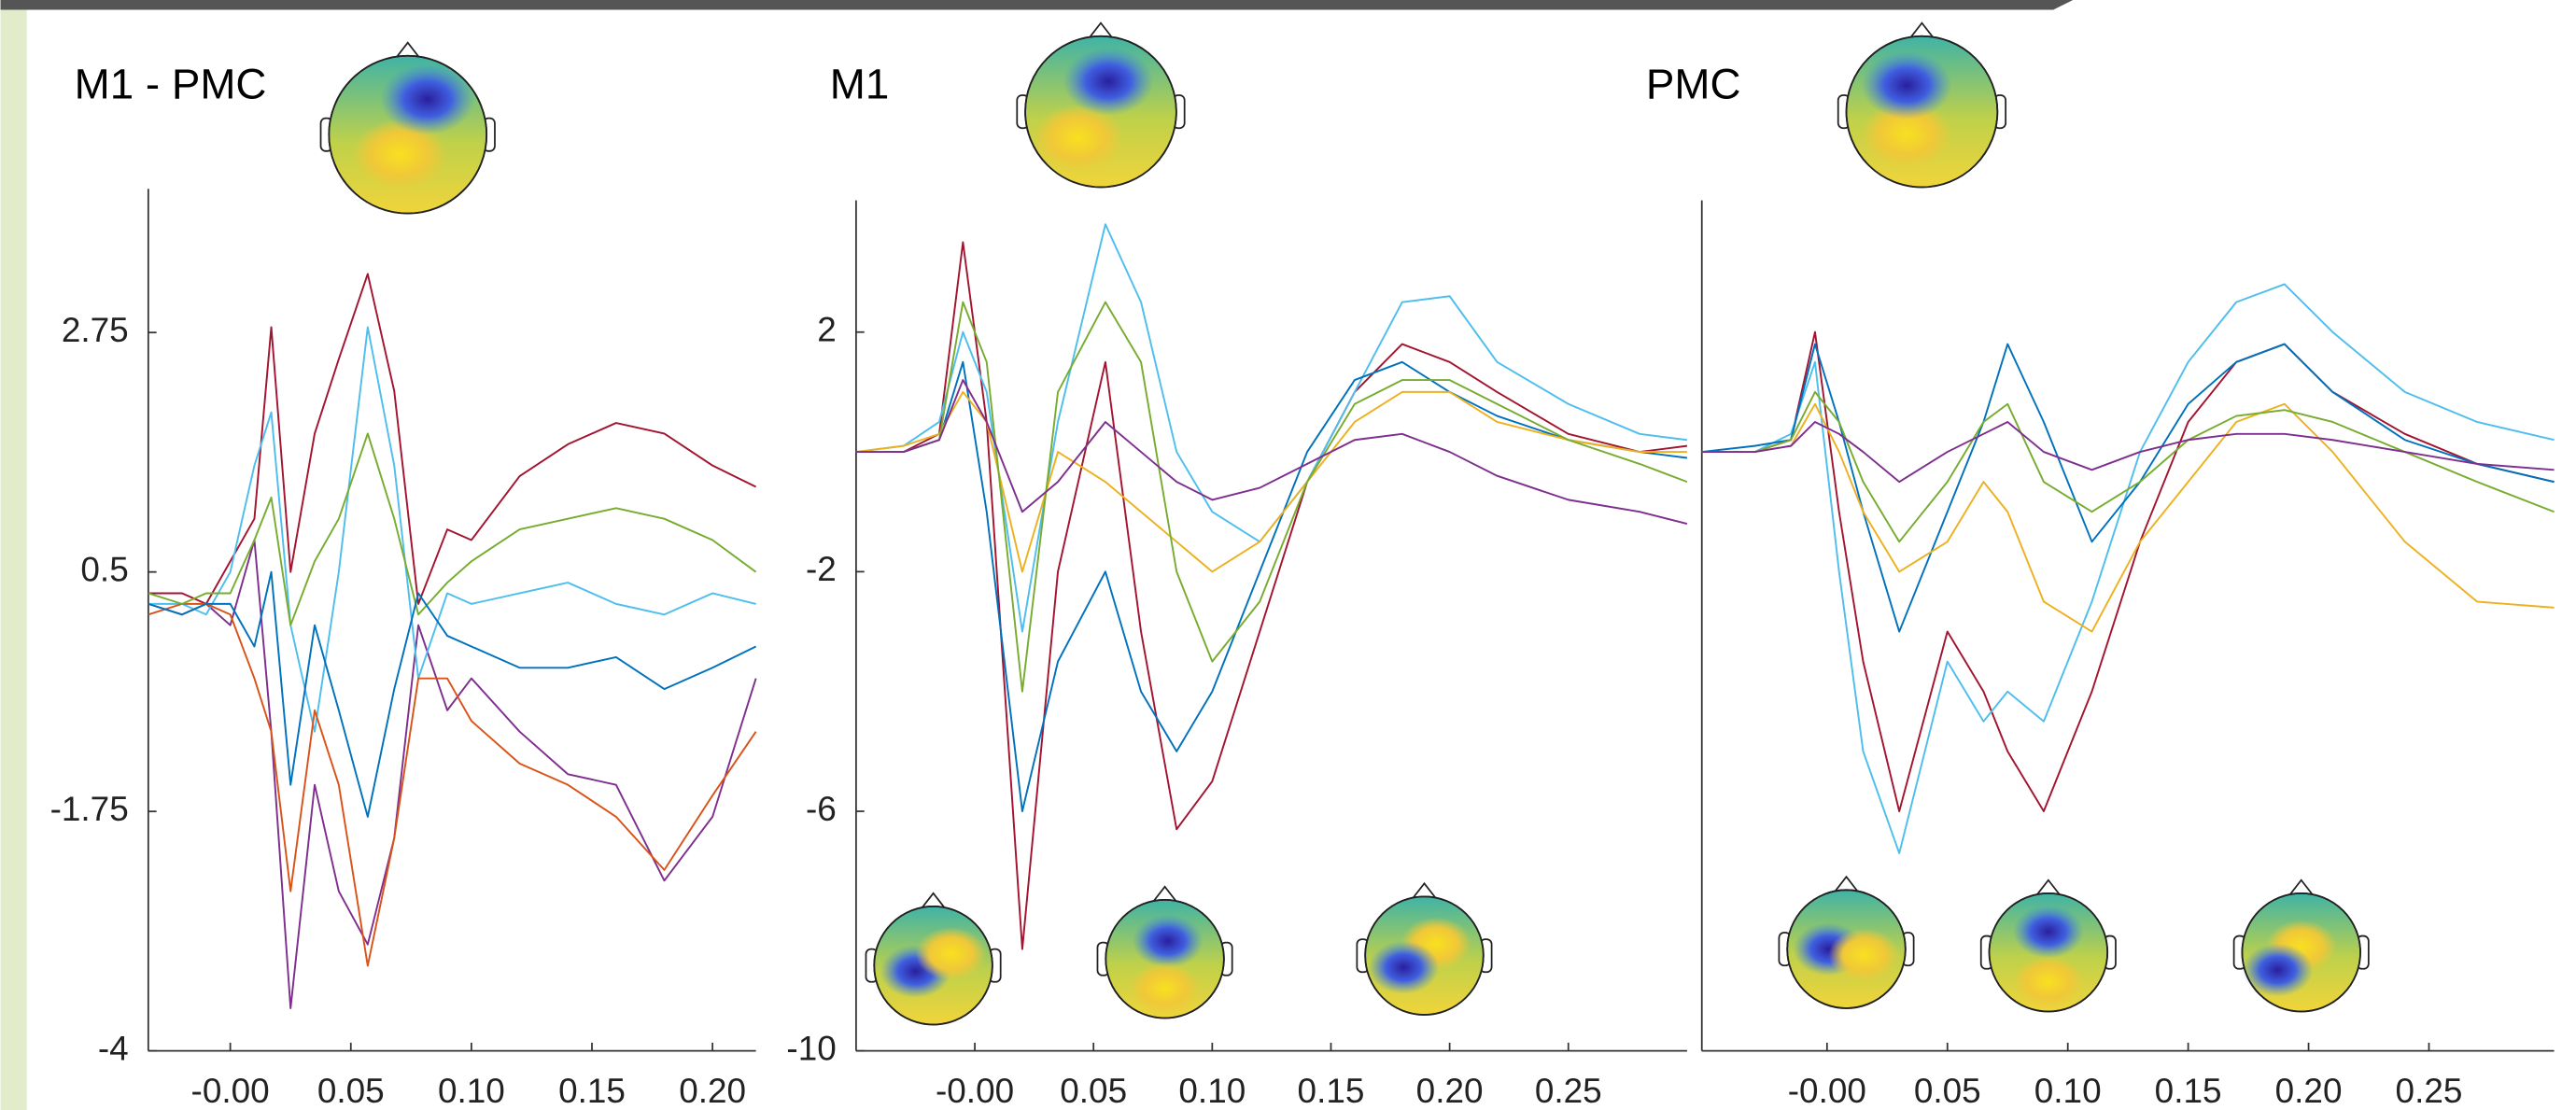 The height and width of the screenshot is (1110, 2576). What do you see at coordinates (821, 569) in the screenshot?
I see `y-tick-label: -2` at bounding box center [821, 569].